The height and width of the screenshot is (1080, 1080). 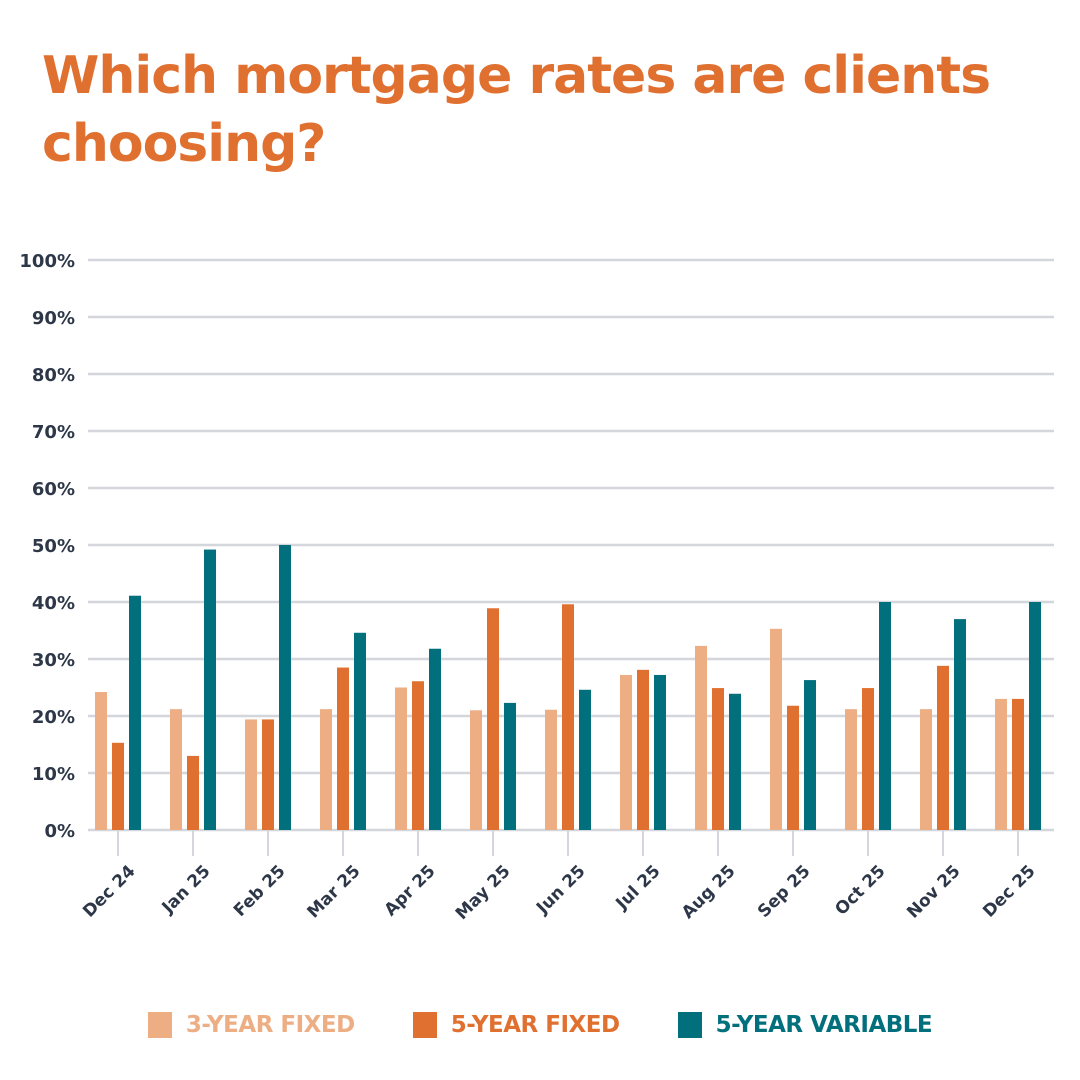 What do you see at coordinates (270, 1025) in the screenshot?
I see `legend-label: 3-YEAR FIXED` at bounding box center [270, 1025].